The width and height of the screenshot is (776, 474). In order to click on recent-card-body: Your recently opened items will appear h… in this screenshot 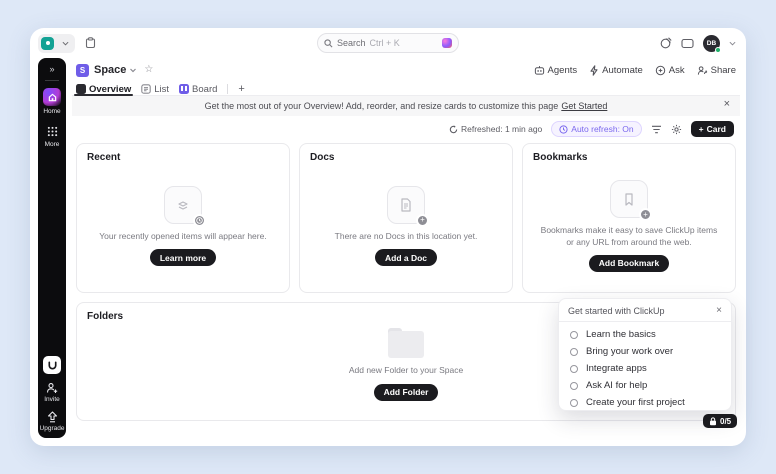, I will do `click(183, 226)`.